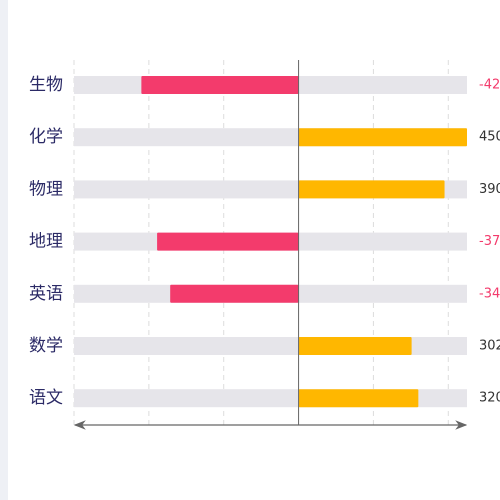 The width and height of the screenshot is (500, 500). What do you see at coordinates (46, 242) in the screenshot?
I see `category-label: 地理` at bounding box center [46, 242].